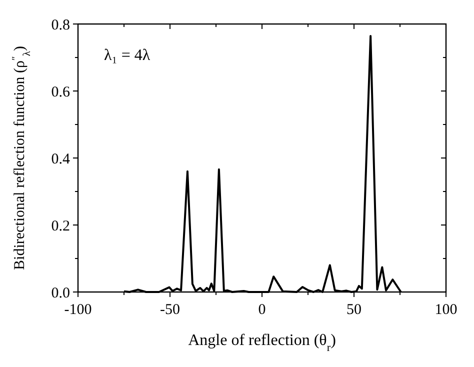 This screenshot has width=474, height=367. Describe the element at coordinates (60, 92) in the screenshot. I see `y-tick-label: 0.6` at that location.